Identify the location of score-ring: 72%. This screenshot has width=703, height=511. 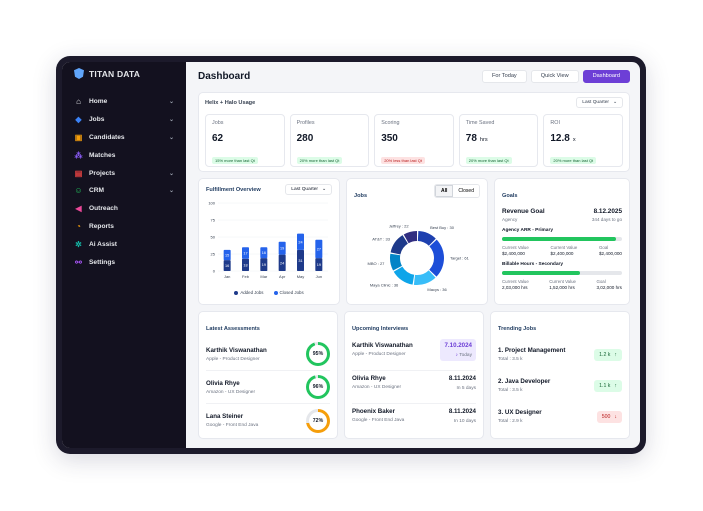
(318, 420).